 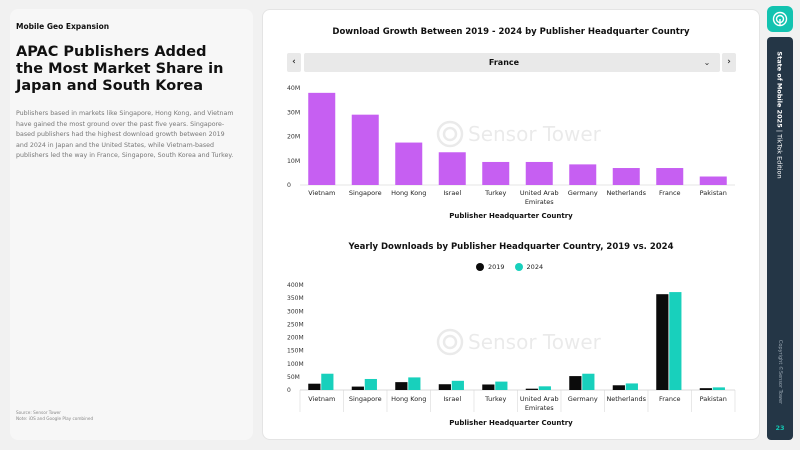 What do you see at coordinates (480, 267) in the screenshot?
I see `legend-swatch-2019` at bounding box center [480, 267].